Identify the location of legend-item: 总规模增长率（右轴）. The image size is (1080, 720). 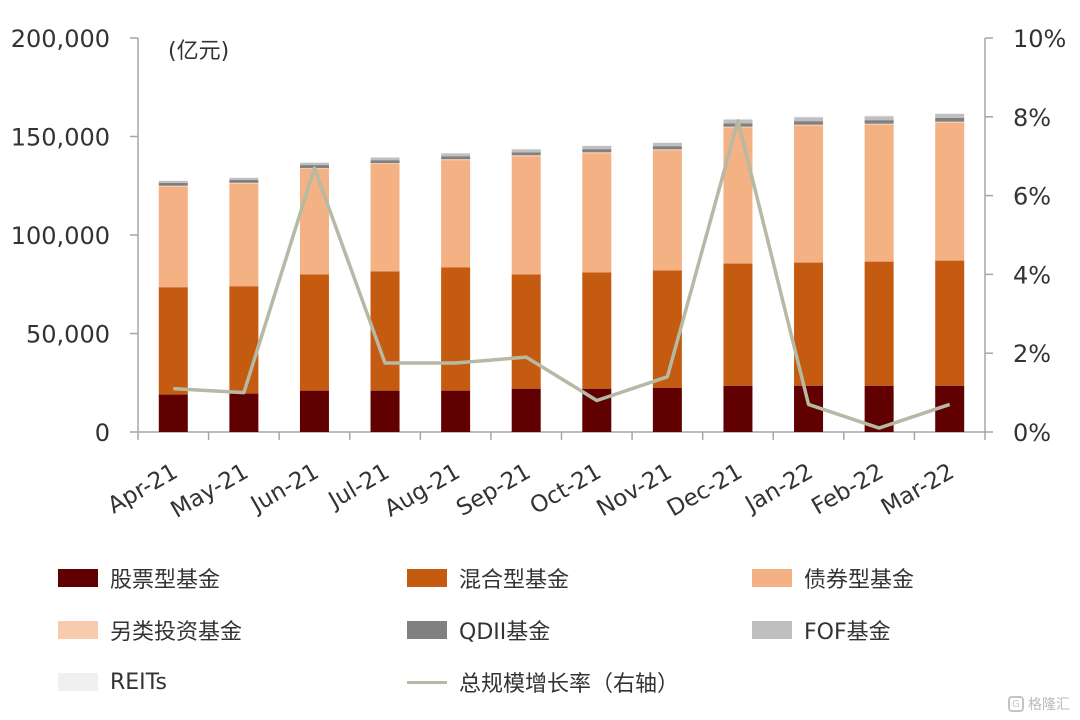
(543, 682).